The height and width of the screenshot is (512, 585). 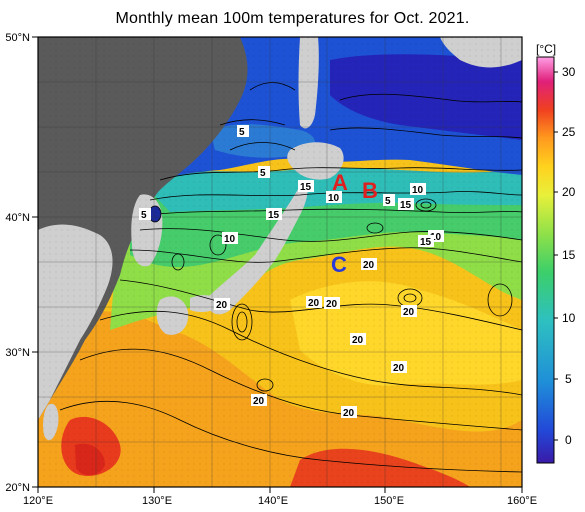 What do you see at coordinates (569, 255) in the screenshot?
I see `colorbar-tick-label: 15` at bounding box center [569, 255].